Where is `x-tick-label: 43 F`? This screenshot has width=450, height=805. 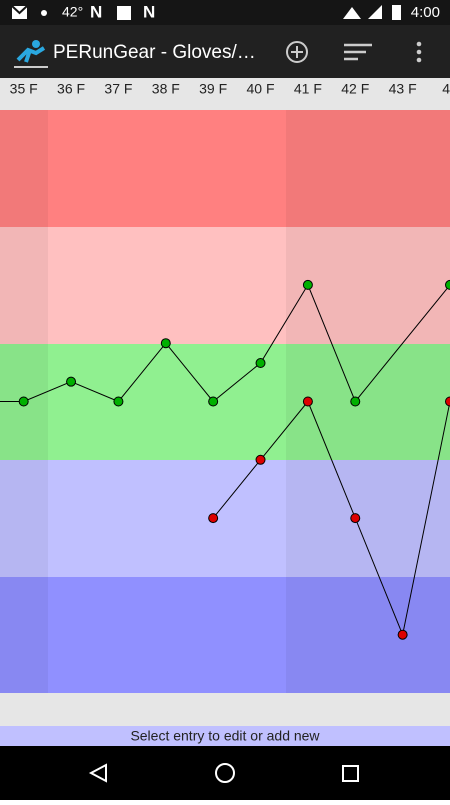 x-tick-label: 43 F is located at coordinates (403, 89).